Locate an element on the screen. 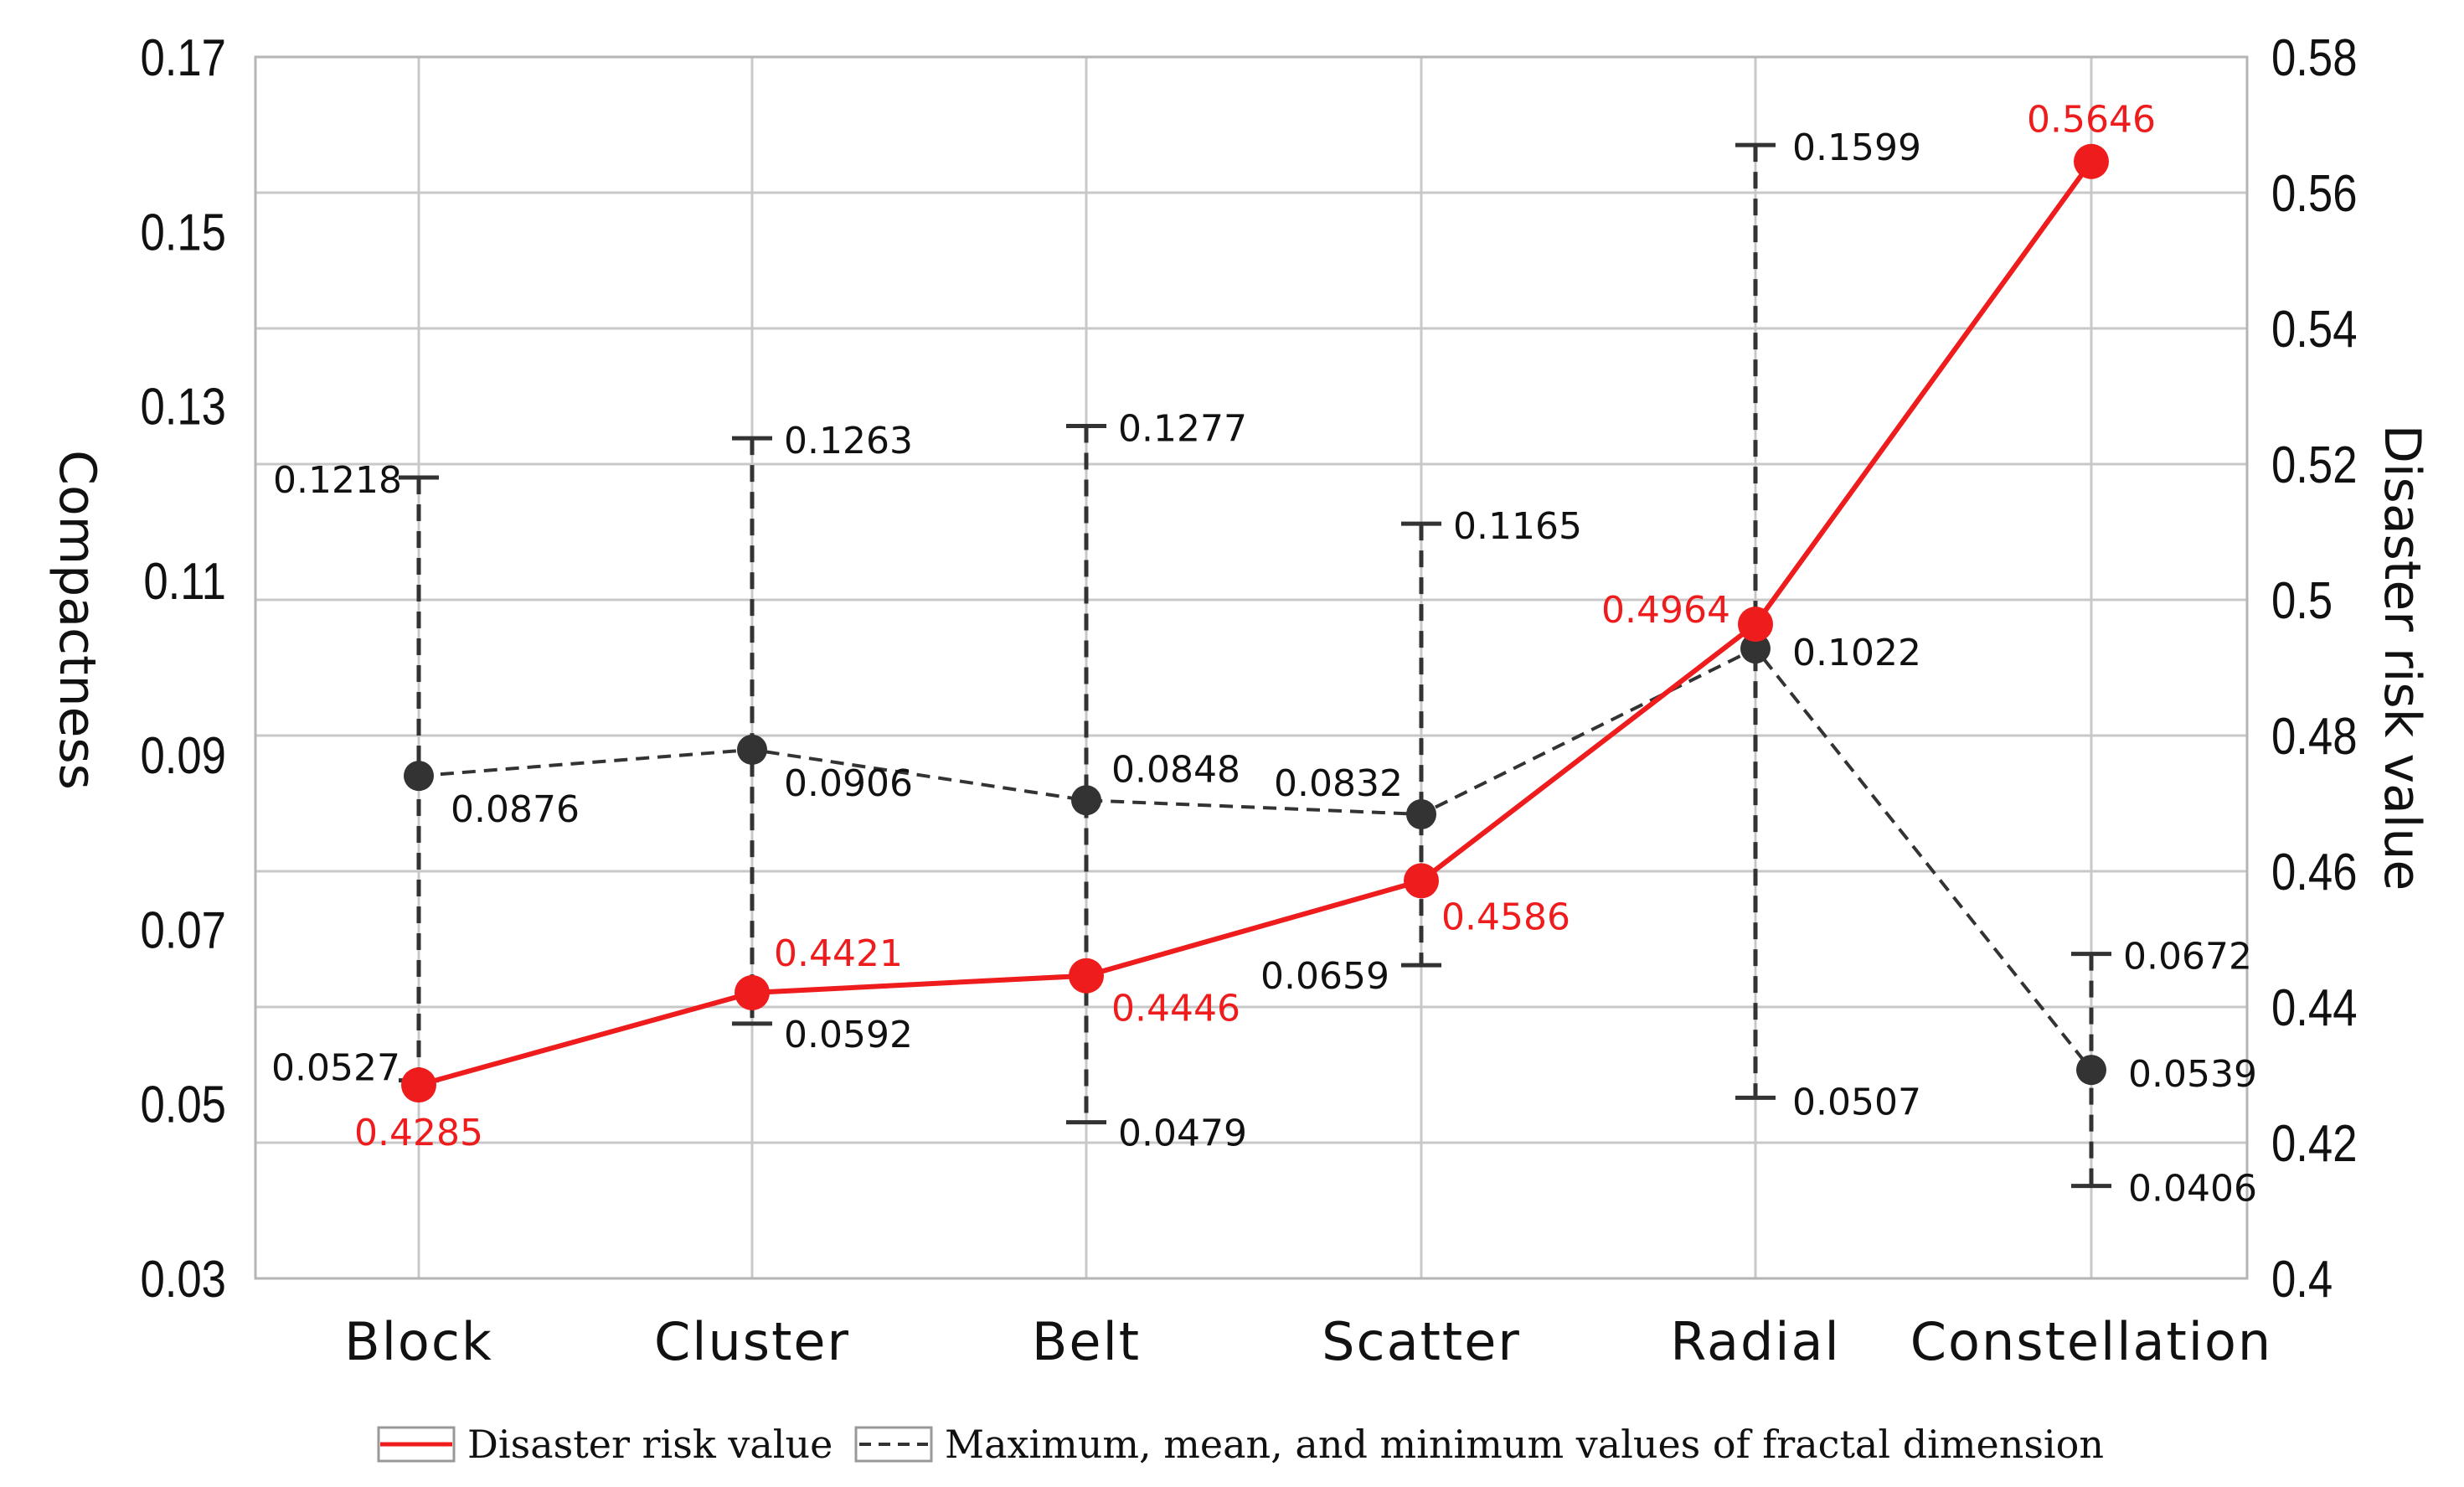  min-label: 0.0406 is located at coordinates (2192, 1189).